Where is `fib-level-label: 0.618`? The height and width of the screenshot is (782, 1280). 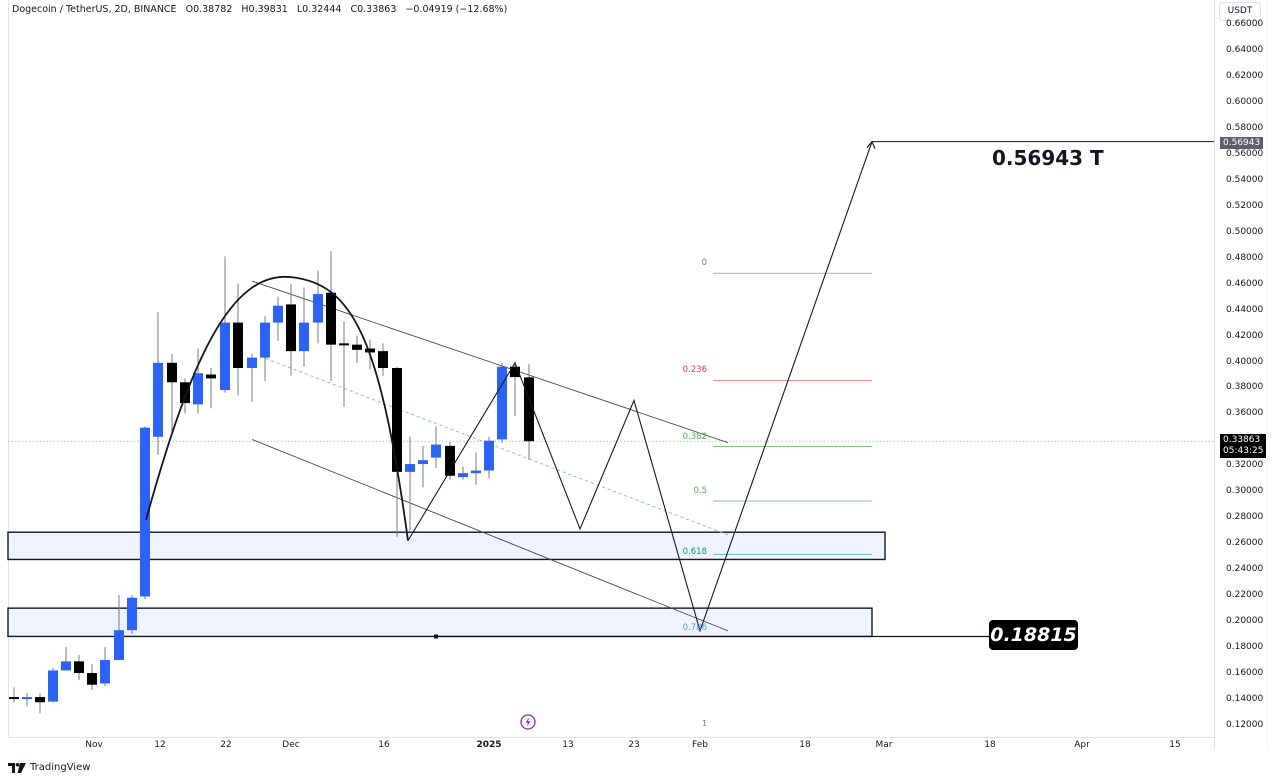 fib-level-label: 0.618 is located at coordinates (694, 552).